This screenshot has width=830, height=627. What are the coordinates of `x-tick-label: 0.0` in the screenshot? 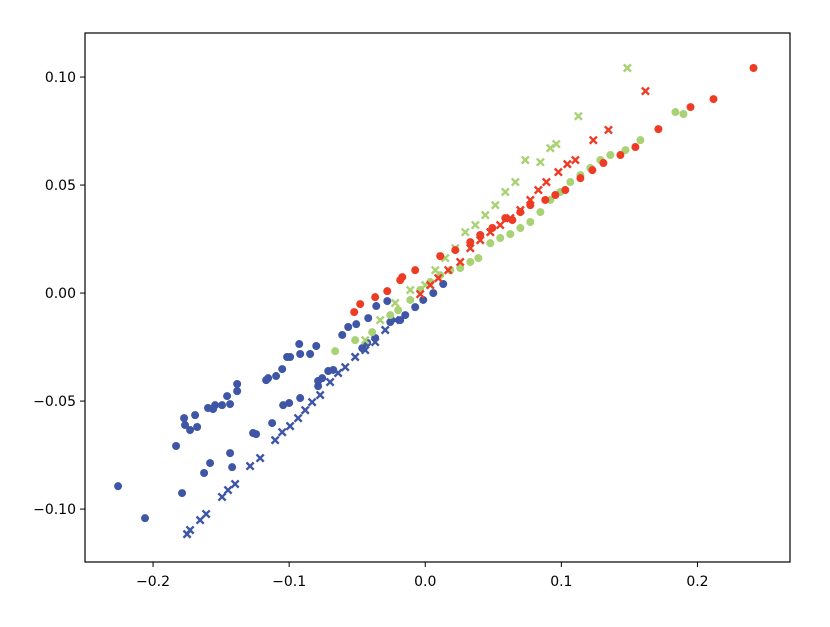 It's located at (425, 582).